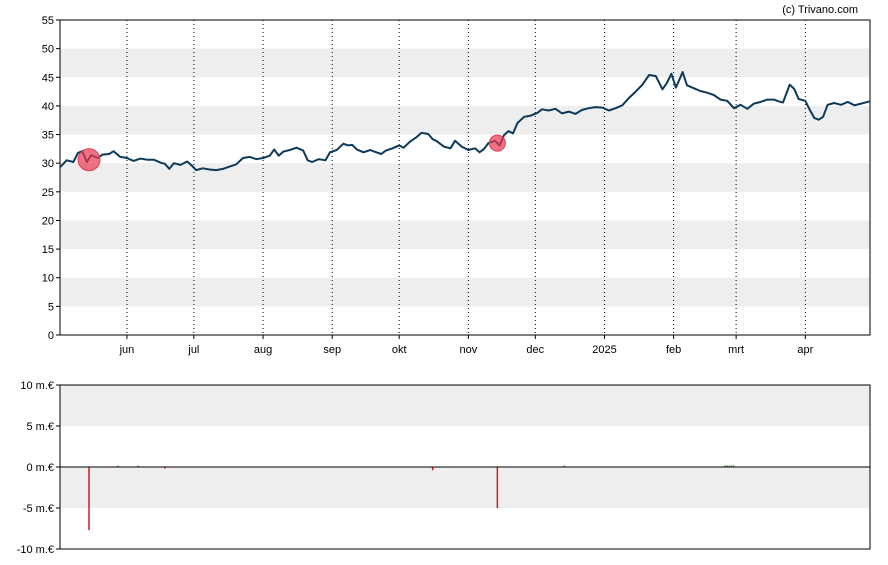 This screenshot has width=888, height=565. I want to click on y-tick-label: 25, so click(48, 193).